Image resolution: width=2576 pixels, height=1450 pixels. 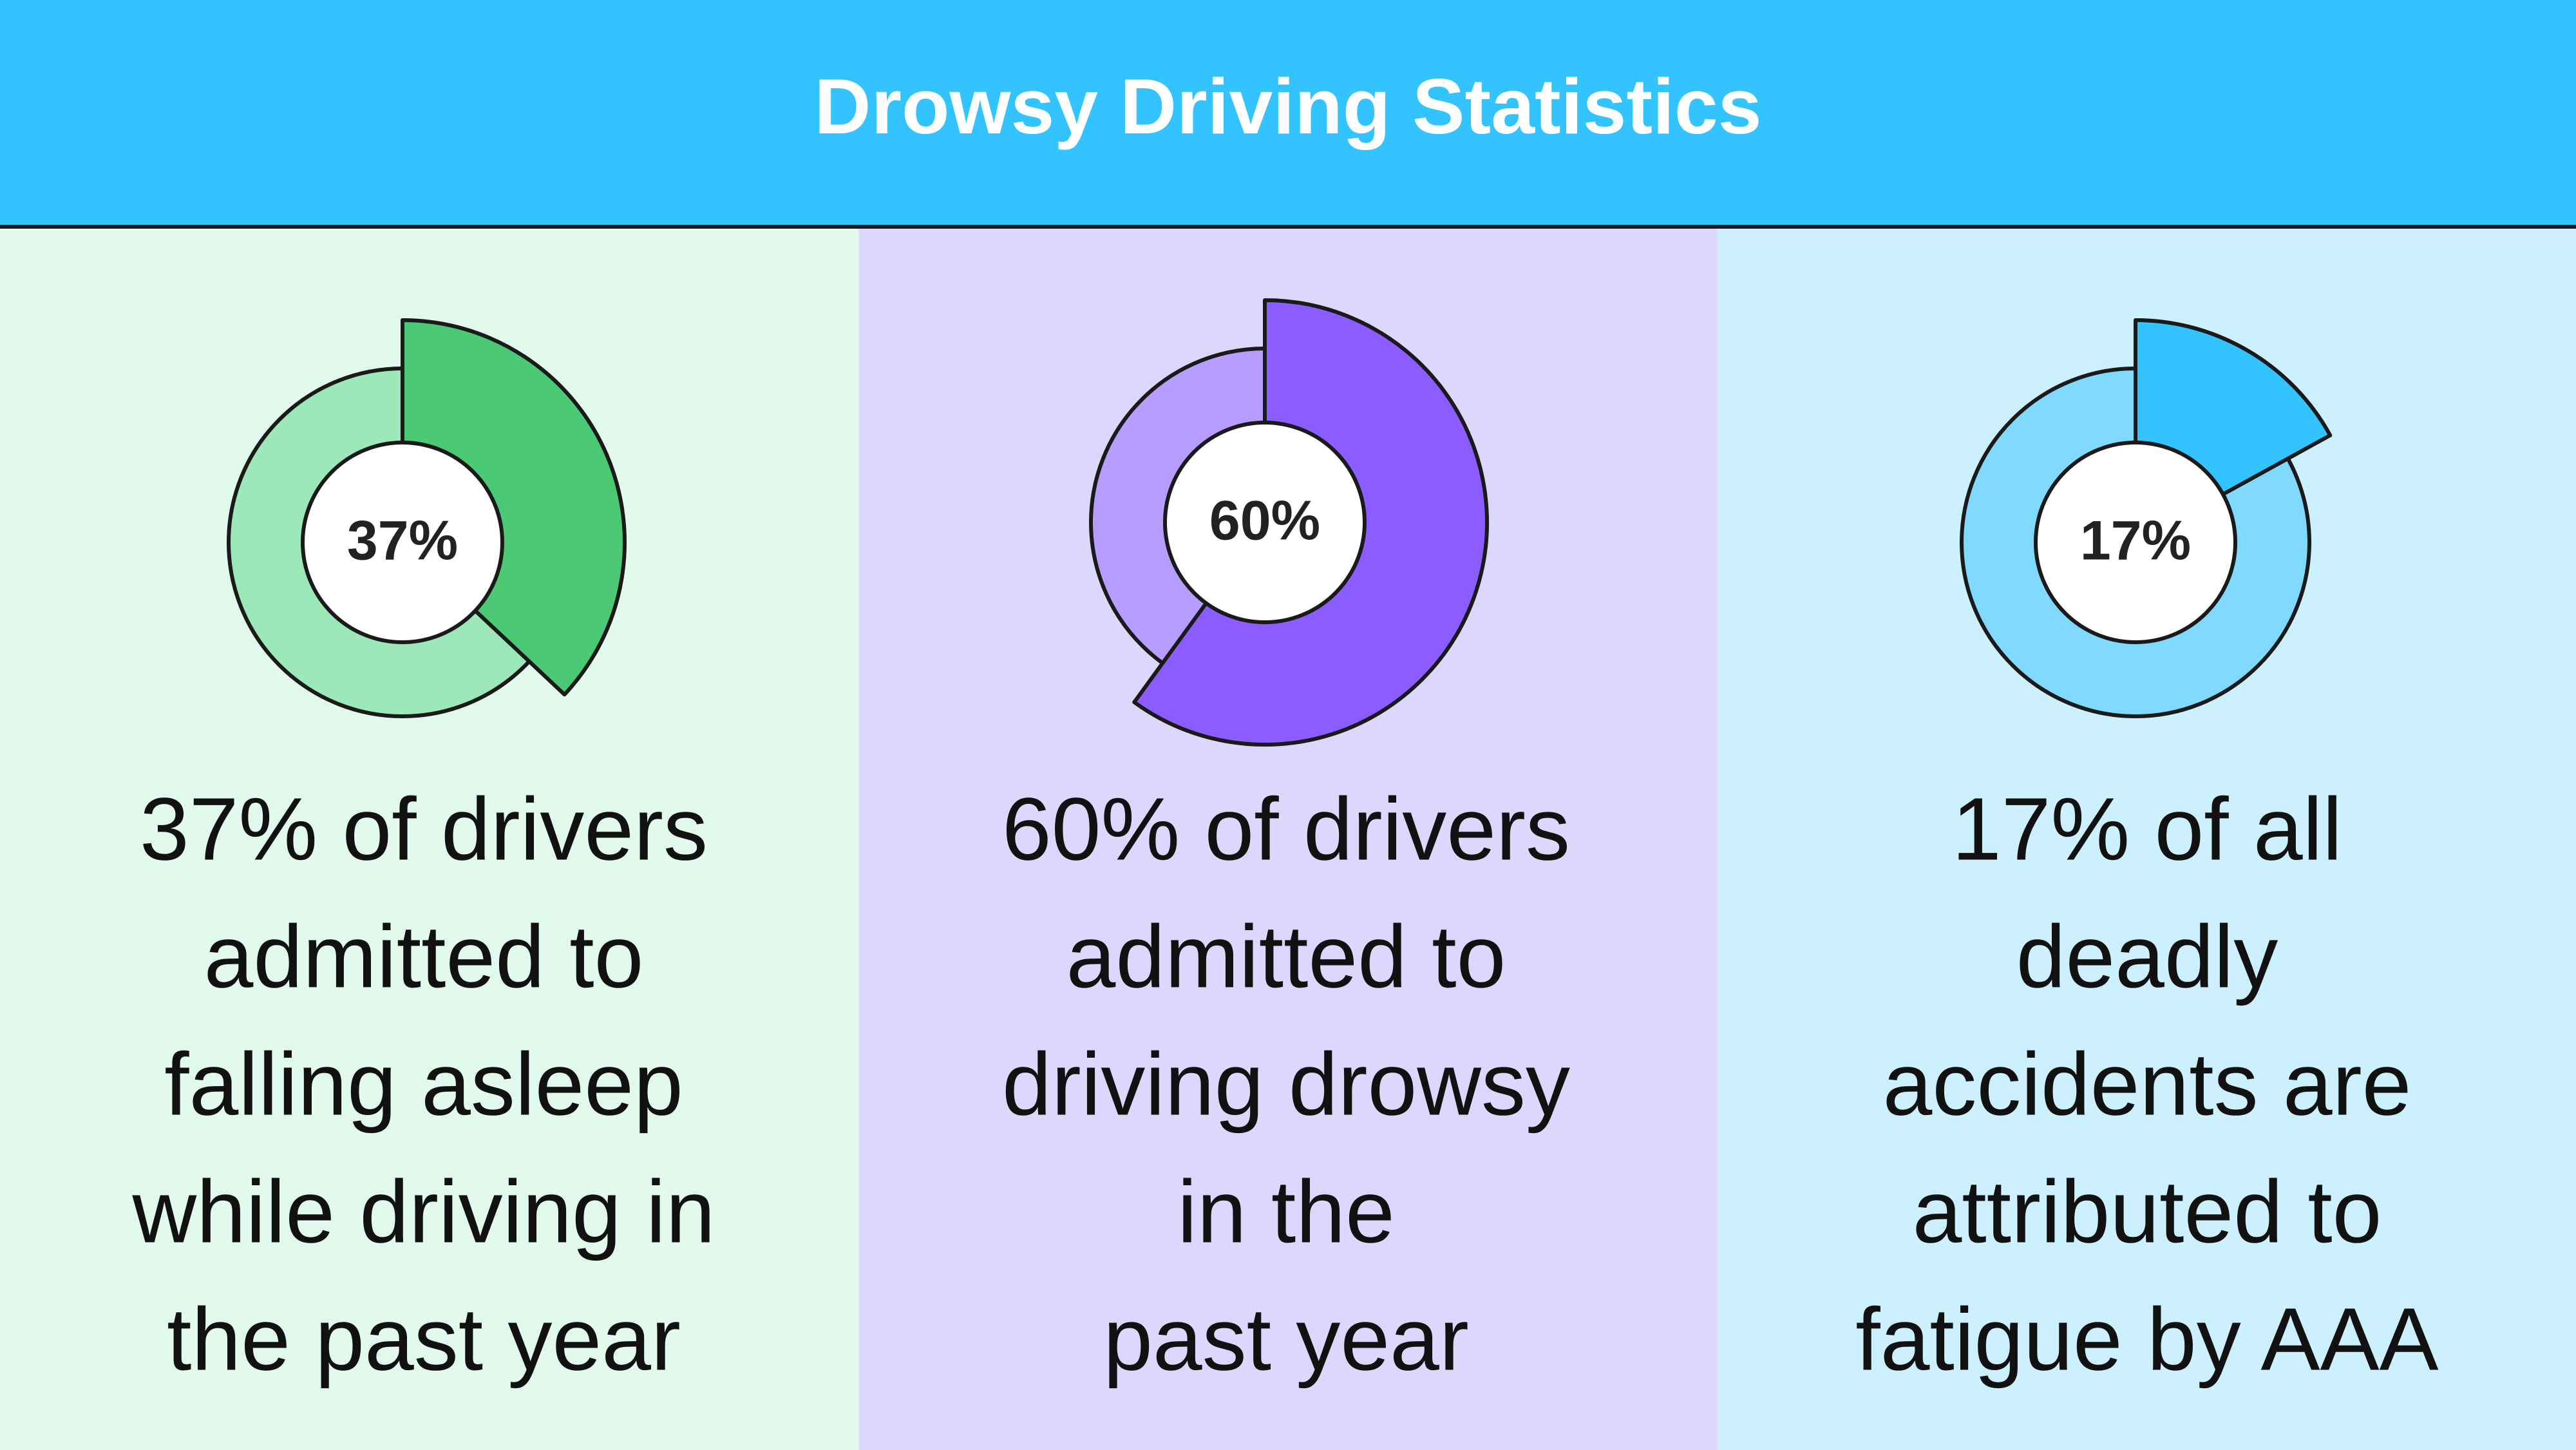 I want to click on title: Drowsy Driving Statistics, so click(x=1287, y=106).